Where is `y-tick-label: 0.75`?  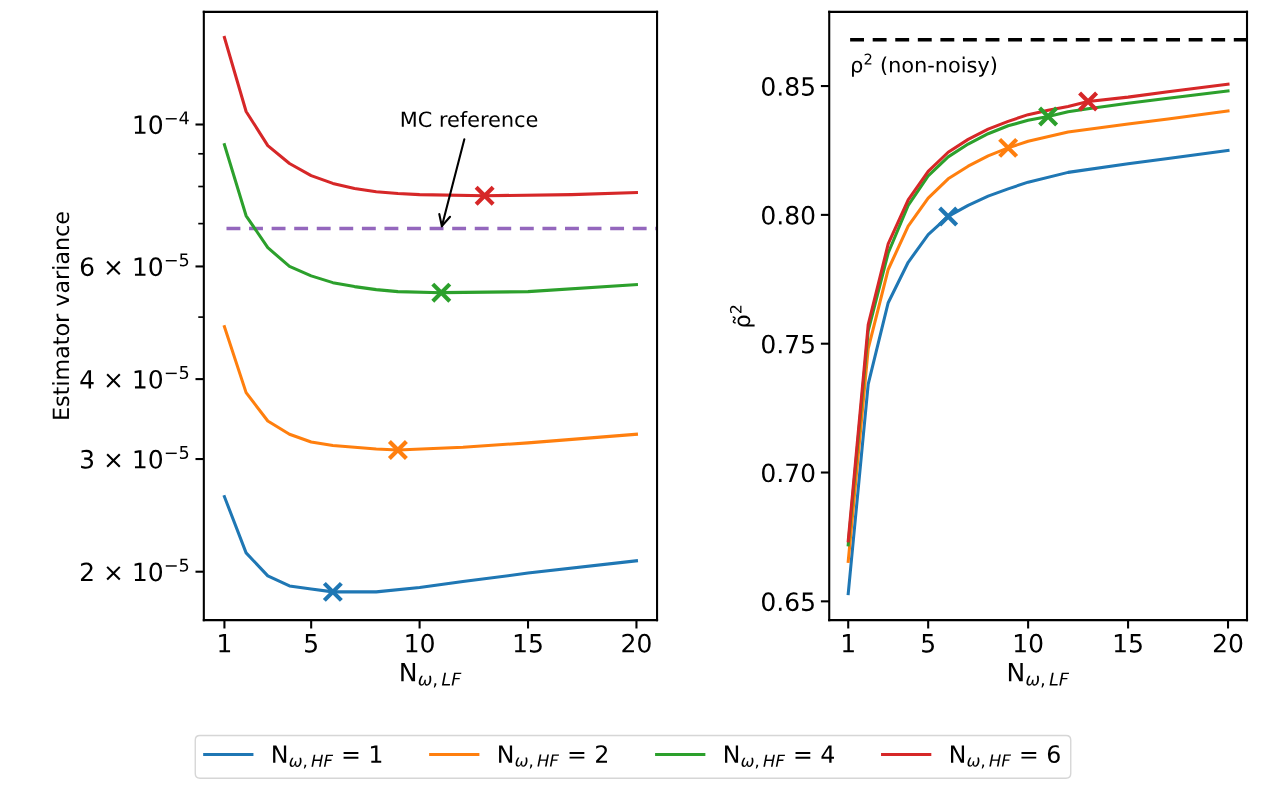 y-tick-label: 0.75 is located at coordinates (788, 344).